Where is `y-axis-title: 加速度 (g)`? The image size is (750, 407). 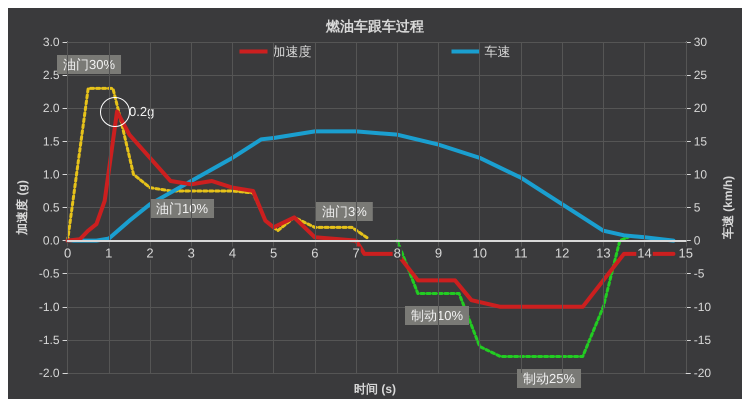 y-axis-title: 加速度 (g) is located at coordinates (22, 208).